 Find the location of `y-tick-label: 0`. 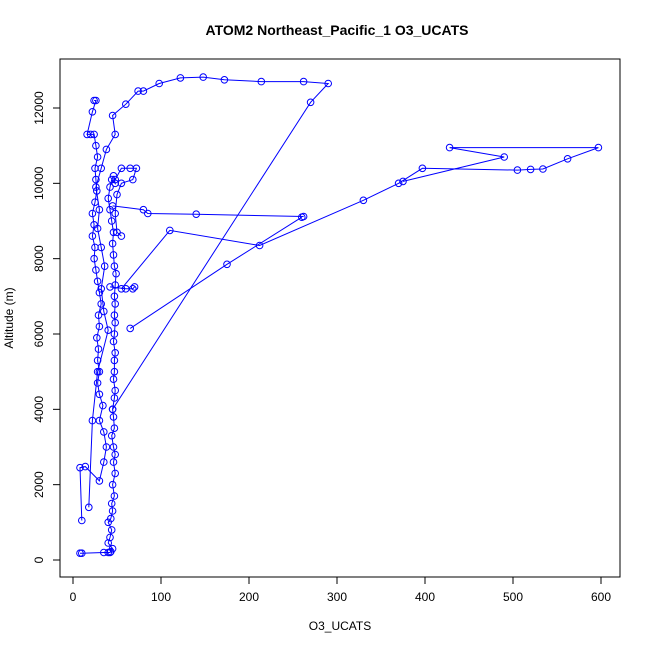

y-tick-label: 0 is located at coordinates (39, 559).